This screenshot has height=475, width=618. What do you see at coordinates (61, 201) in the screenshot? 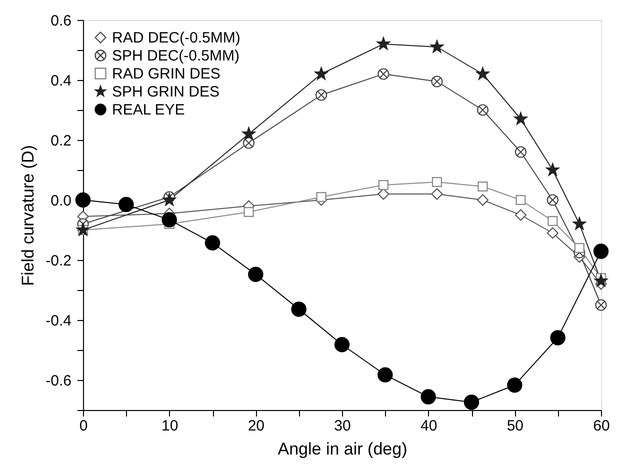
I see `y-tick-label: 0.0` at bounding box center [61, 201].